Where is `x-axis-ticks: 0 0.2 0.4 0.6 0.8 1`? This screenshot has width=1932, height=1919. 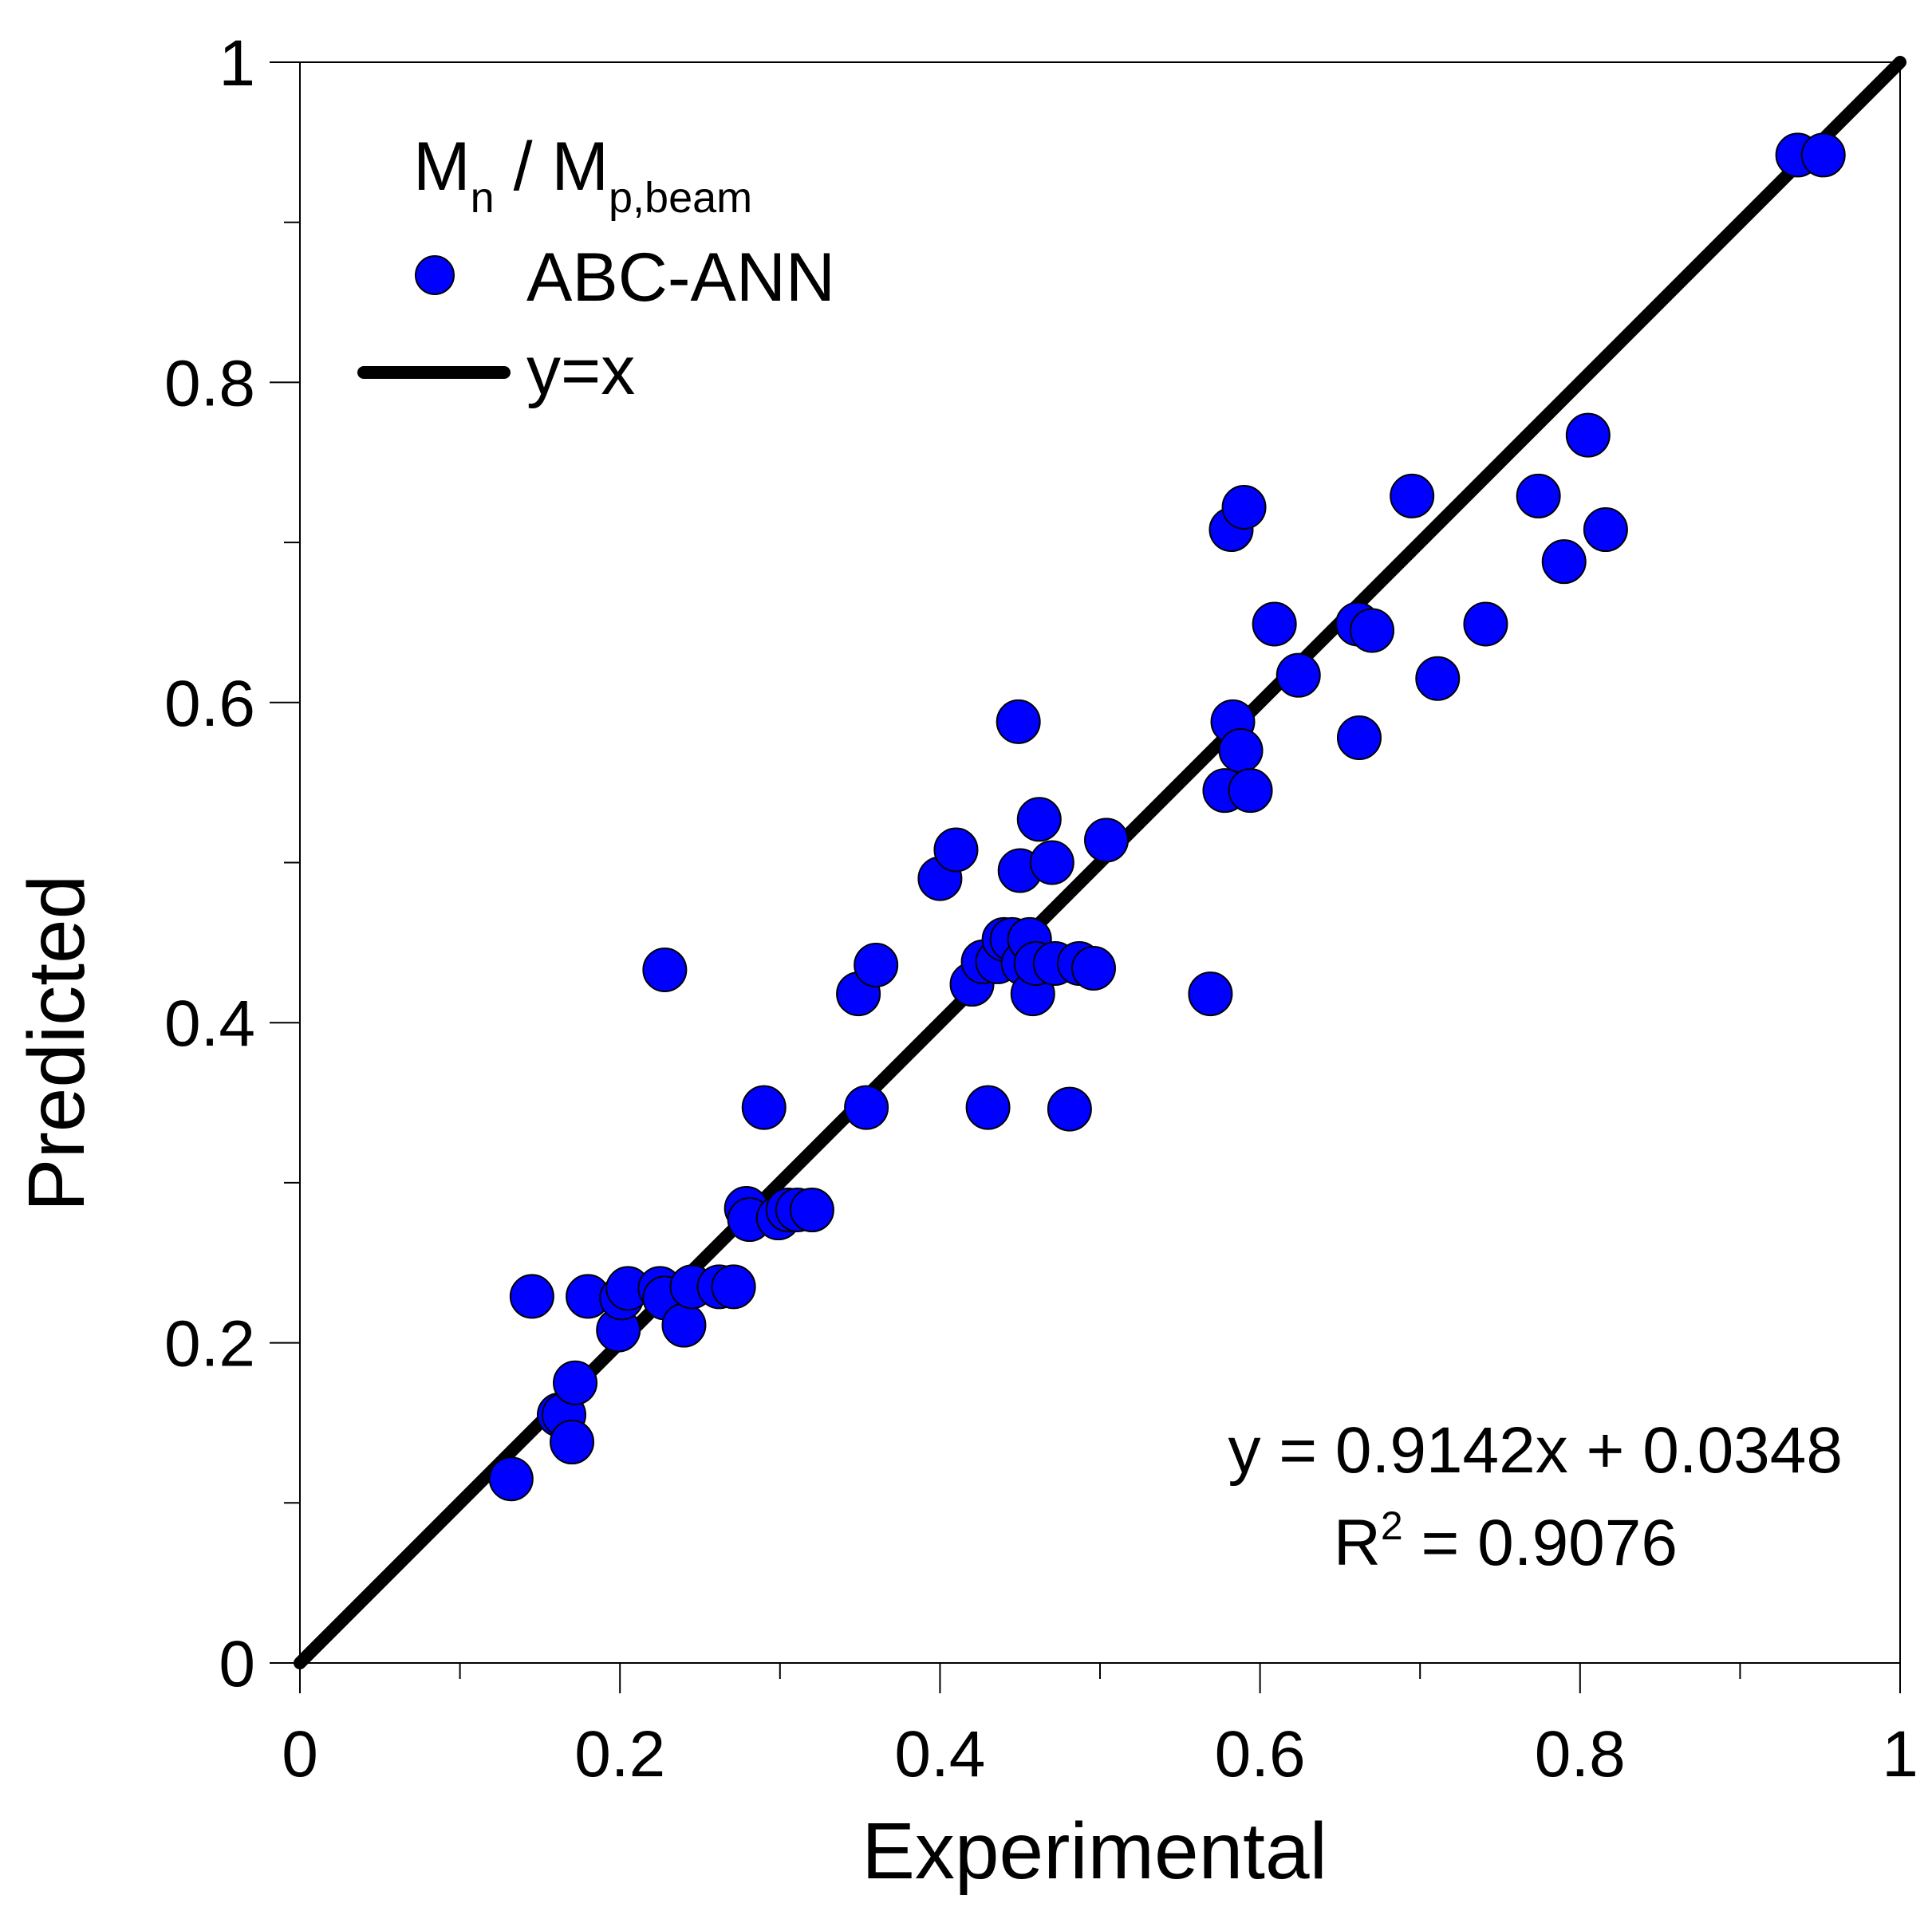
x-axis-ticks: 0 0.2 0.4 0.6 0.8 1 is located at coordinates (1100, 1727).